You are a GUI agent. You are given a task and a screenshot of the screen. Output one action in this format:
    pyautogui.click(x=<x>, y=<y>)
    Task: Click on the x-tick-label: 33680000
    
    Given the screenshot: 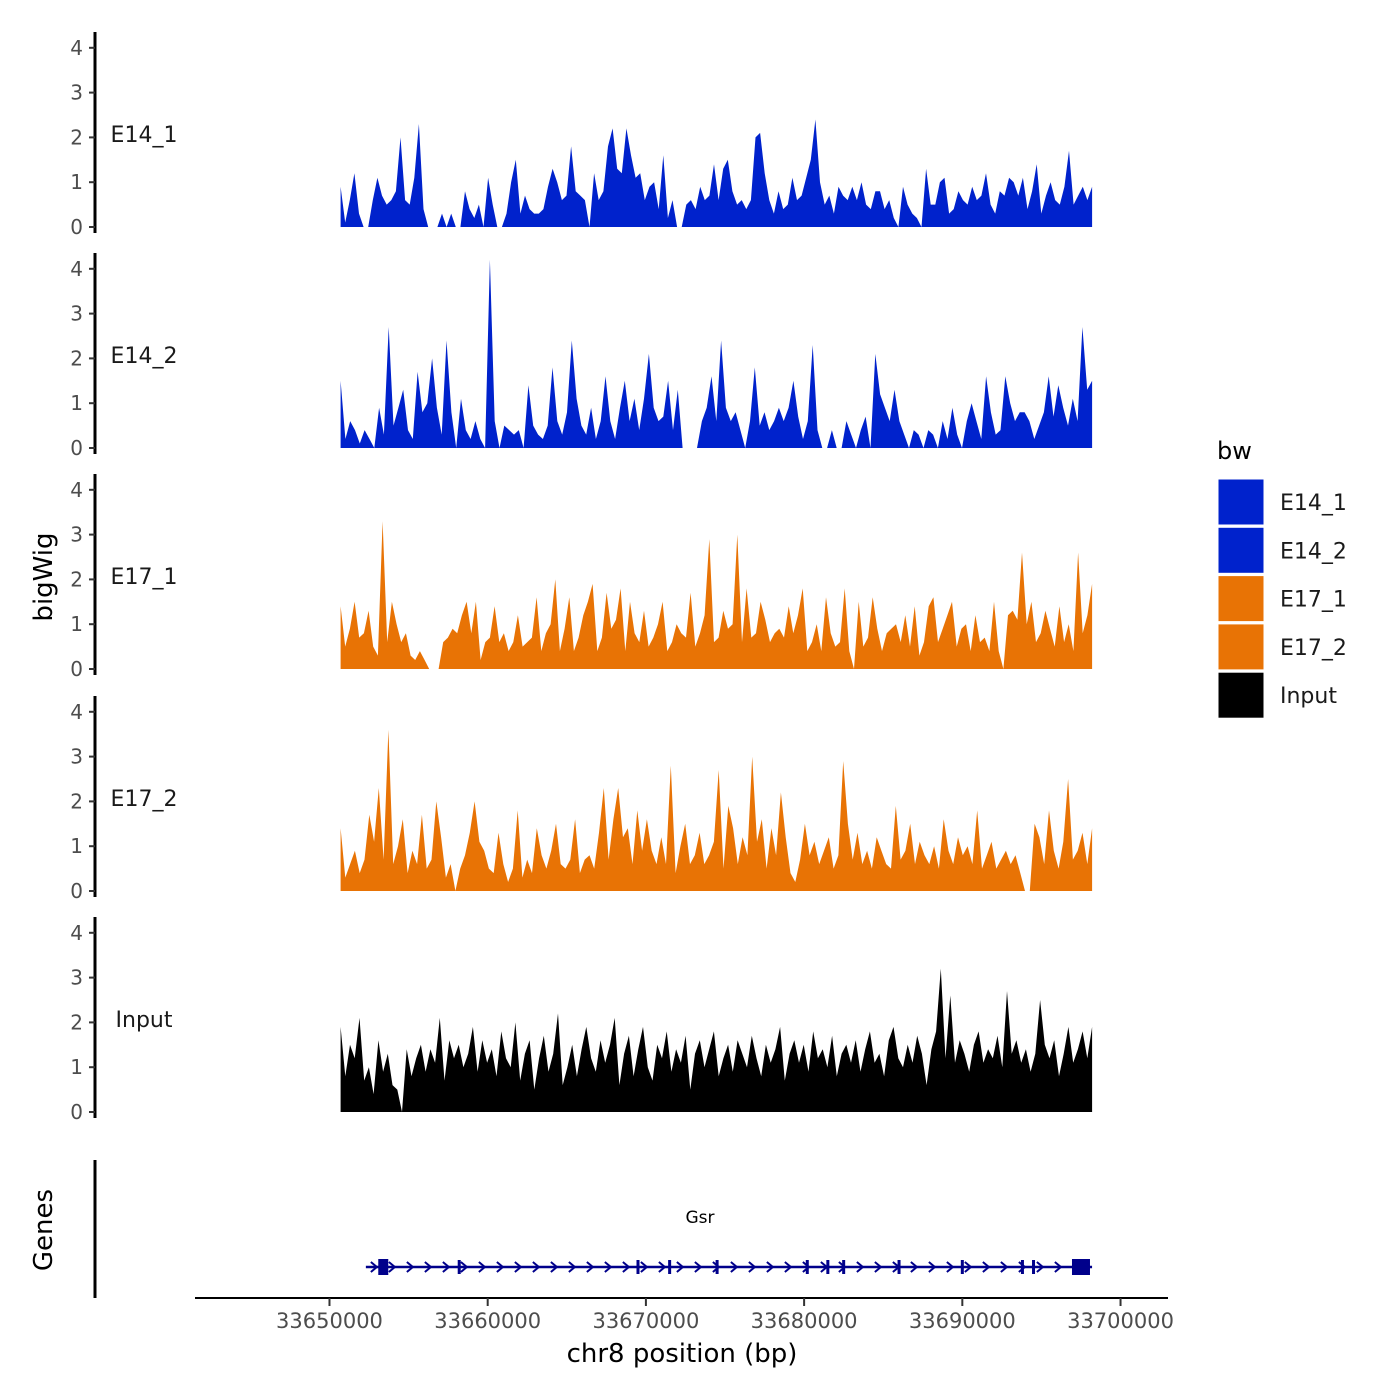 What is the action you would take?
    pyautogui.click(x=804, y=1321)
    